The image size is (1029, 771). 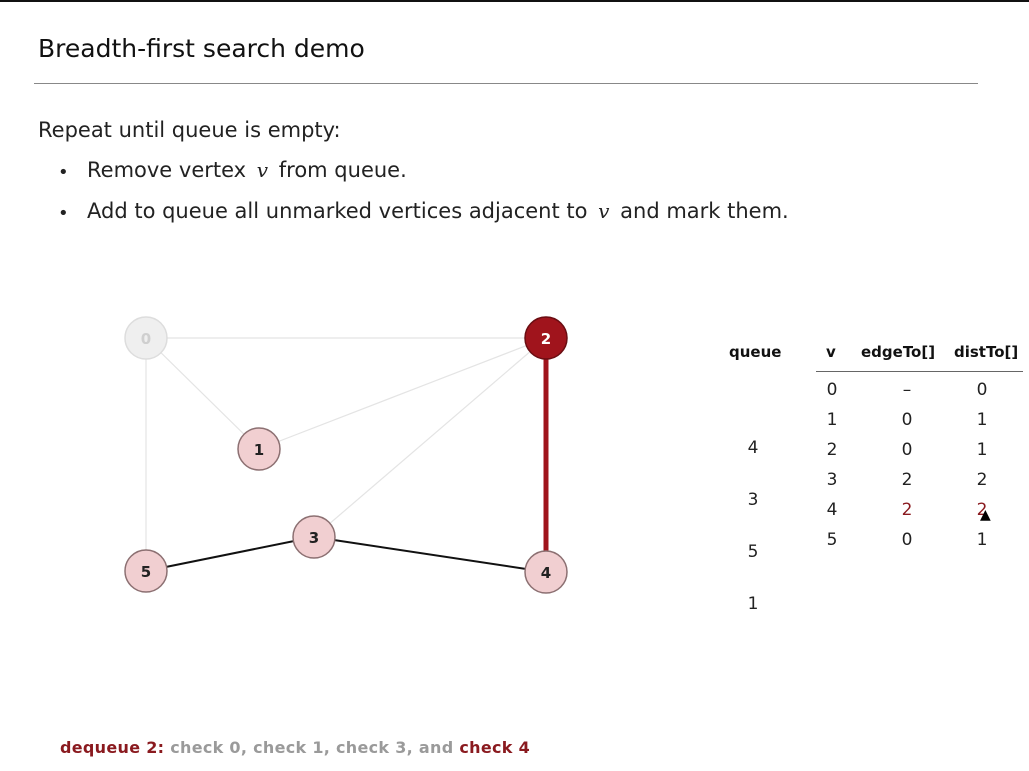 I want to click on queue-item: 5, so click(x=753, y=552).